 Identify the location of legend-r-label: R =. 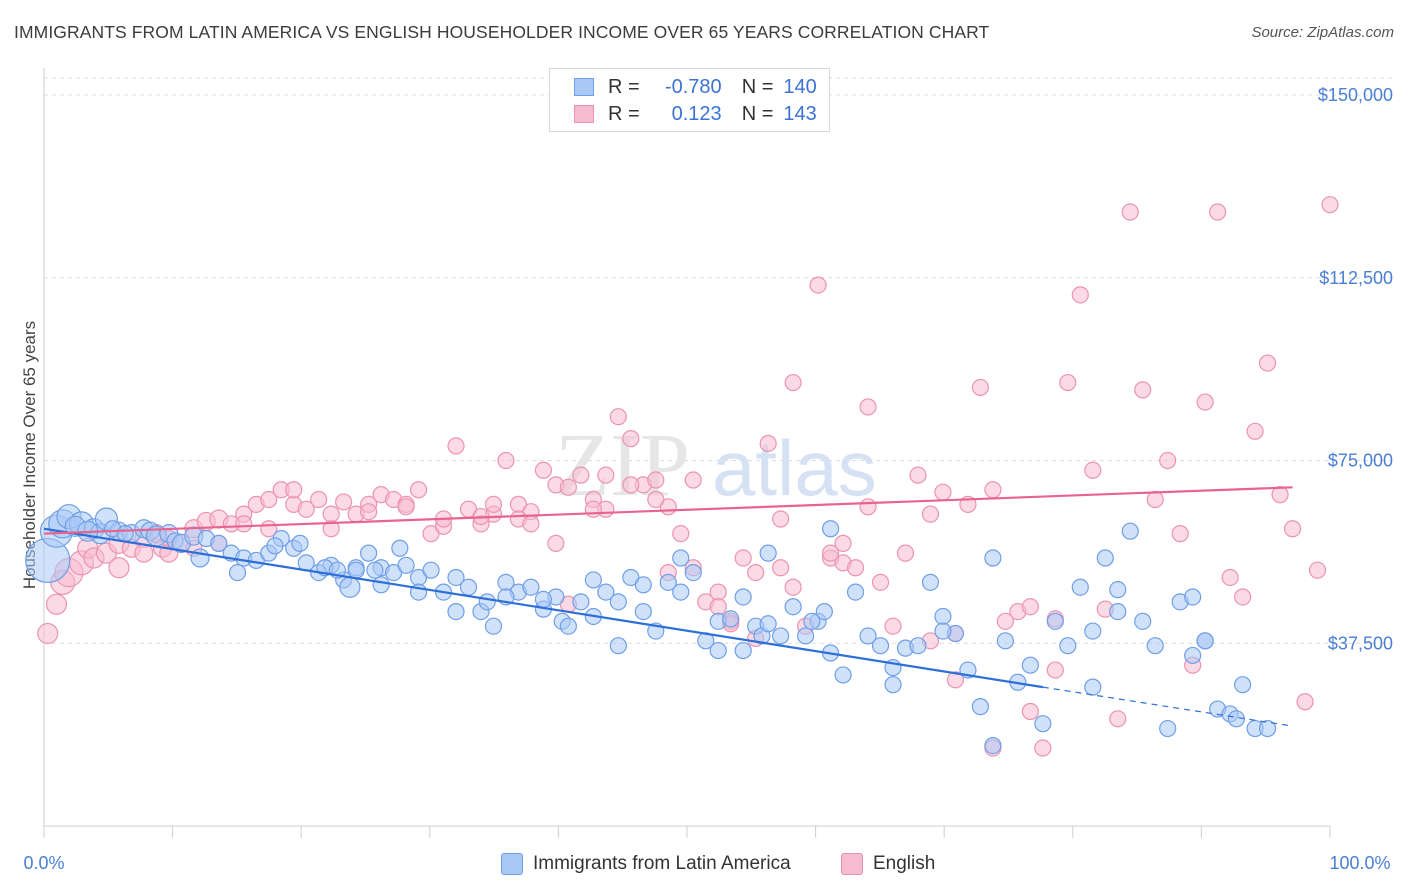
(624, 86).